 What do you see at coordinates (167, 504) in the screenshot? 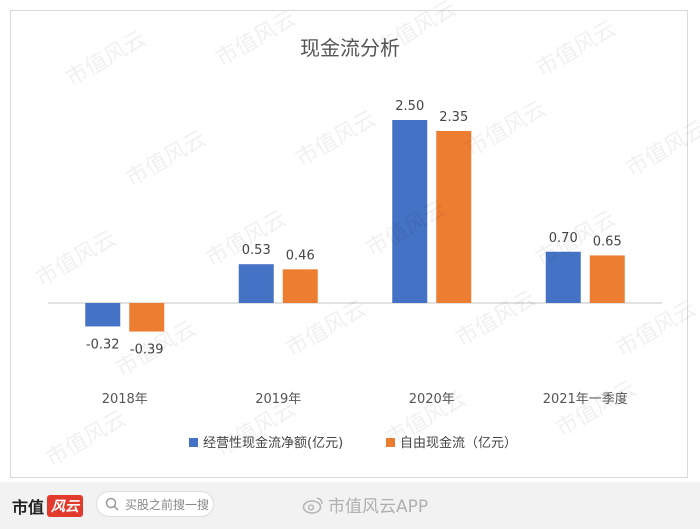
I see `search-placeholder: 买股之前搜一搜` at bounding box center [167, 504].